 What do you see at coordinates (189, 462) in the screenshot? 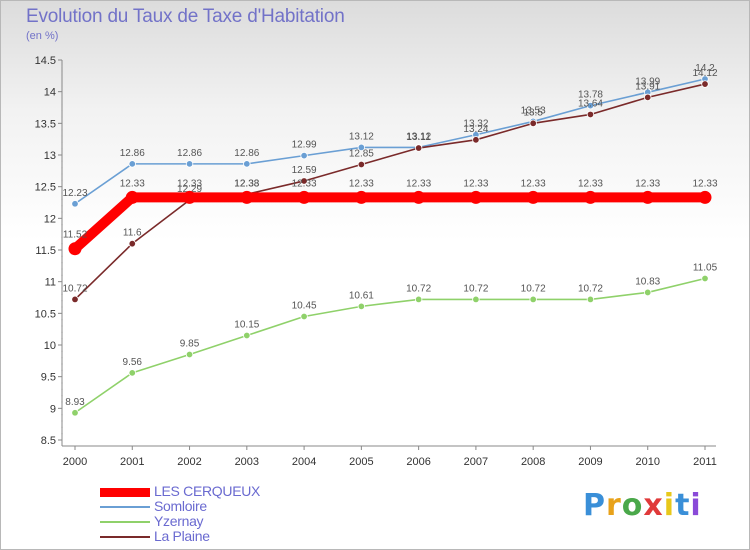
I see `x-tick-label: 2002` at bounding box center [189, 462].